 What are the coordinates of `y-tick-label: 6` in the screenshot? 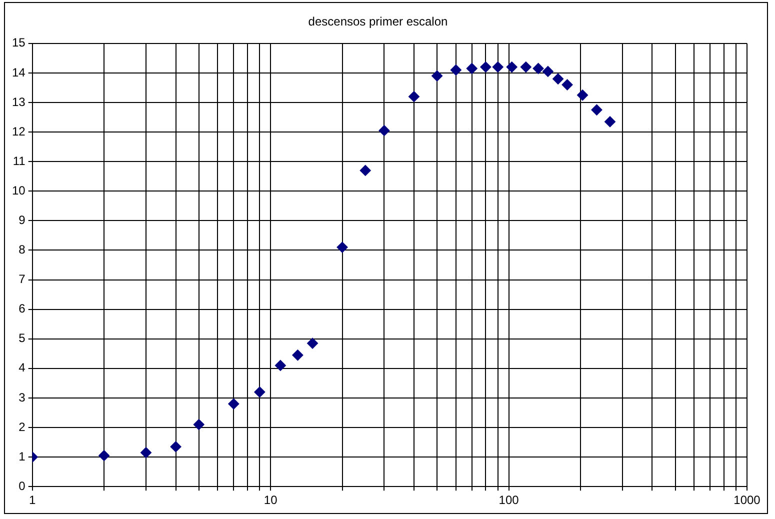 It's located at (22, 309).